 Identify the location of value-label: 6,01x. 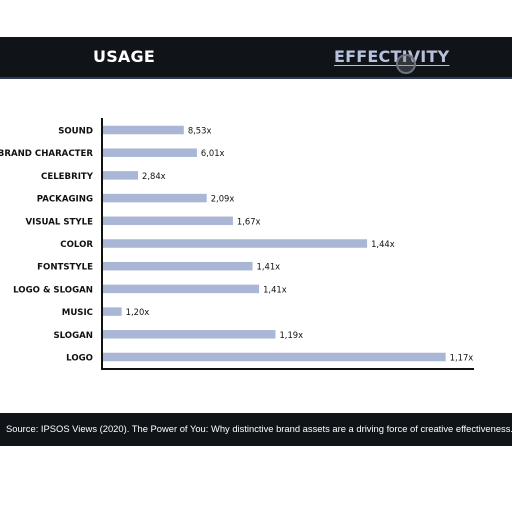
(213, 153).